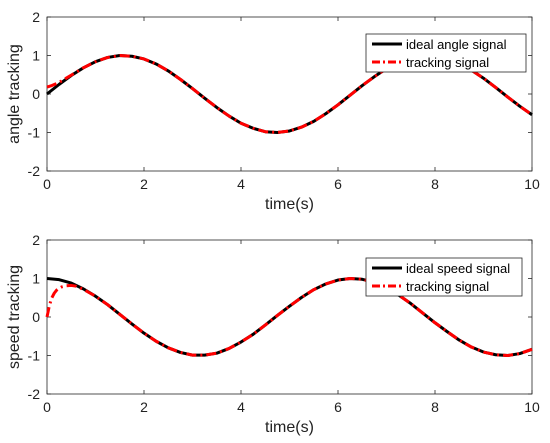  What do you see at coordinates (456, 44) in the screenshot?
I see `panel1-legend-label-1: ideal angle signal` at bounding box center [456, 44].